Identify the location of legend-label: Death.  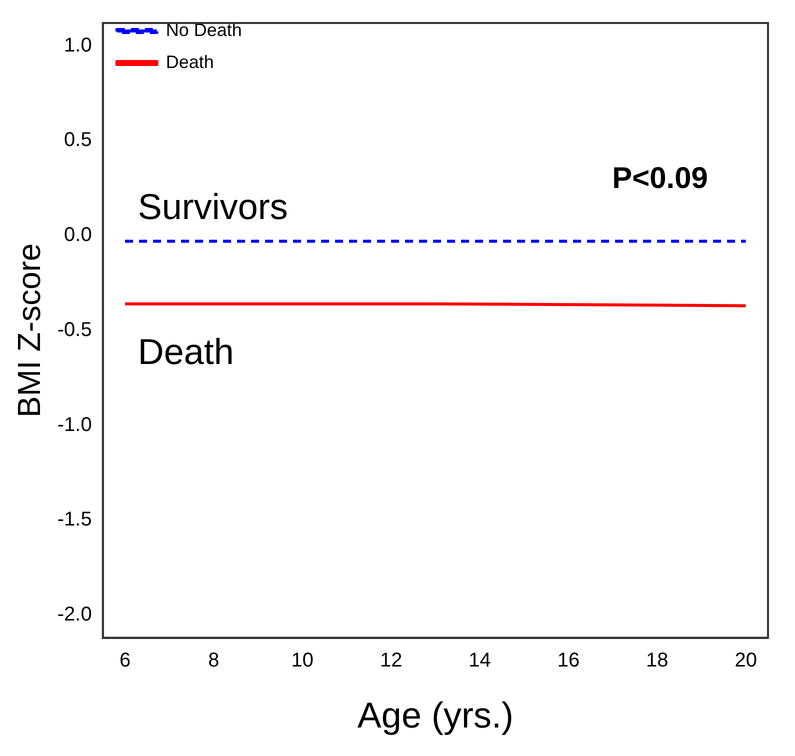
(190, 62).